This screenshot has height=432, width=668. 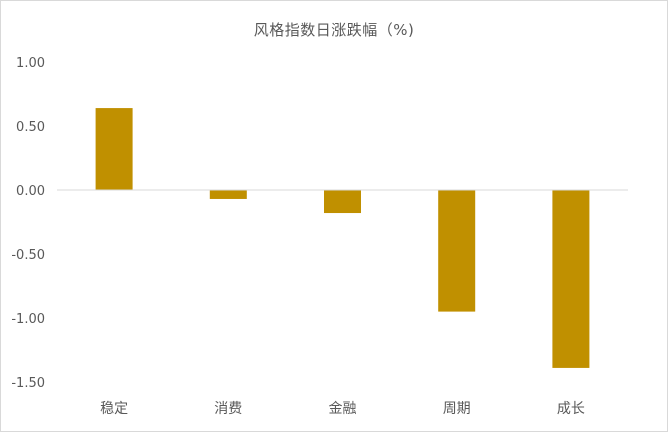 What do you see at coordinates (30, 191) in the screenshot?
I see `y-tick-label: 0.00` at bounding box center [30, 191].